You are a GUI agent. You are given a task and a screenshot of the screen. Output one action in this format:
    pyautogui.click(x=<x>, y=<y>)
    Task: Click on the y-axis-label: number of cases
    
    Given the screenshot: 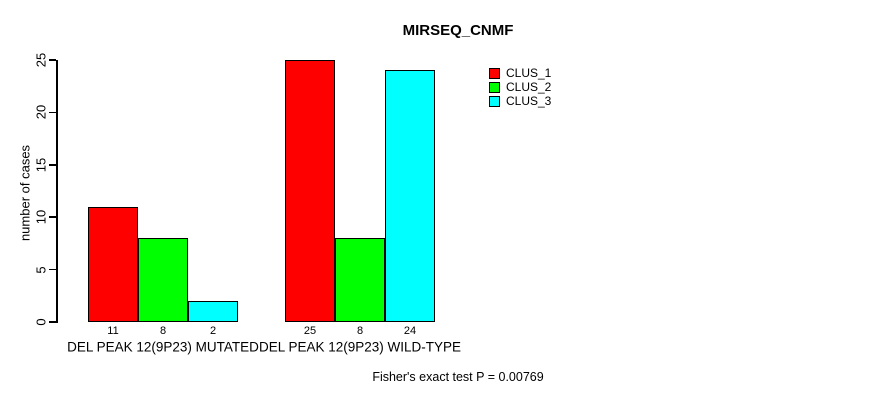 What is the action you would take?
    pyautogui.click(x=25, y=193)
    